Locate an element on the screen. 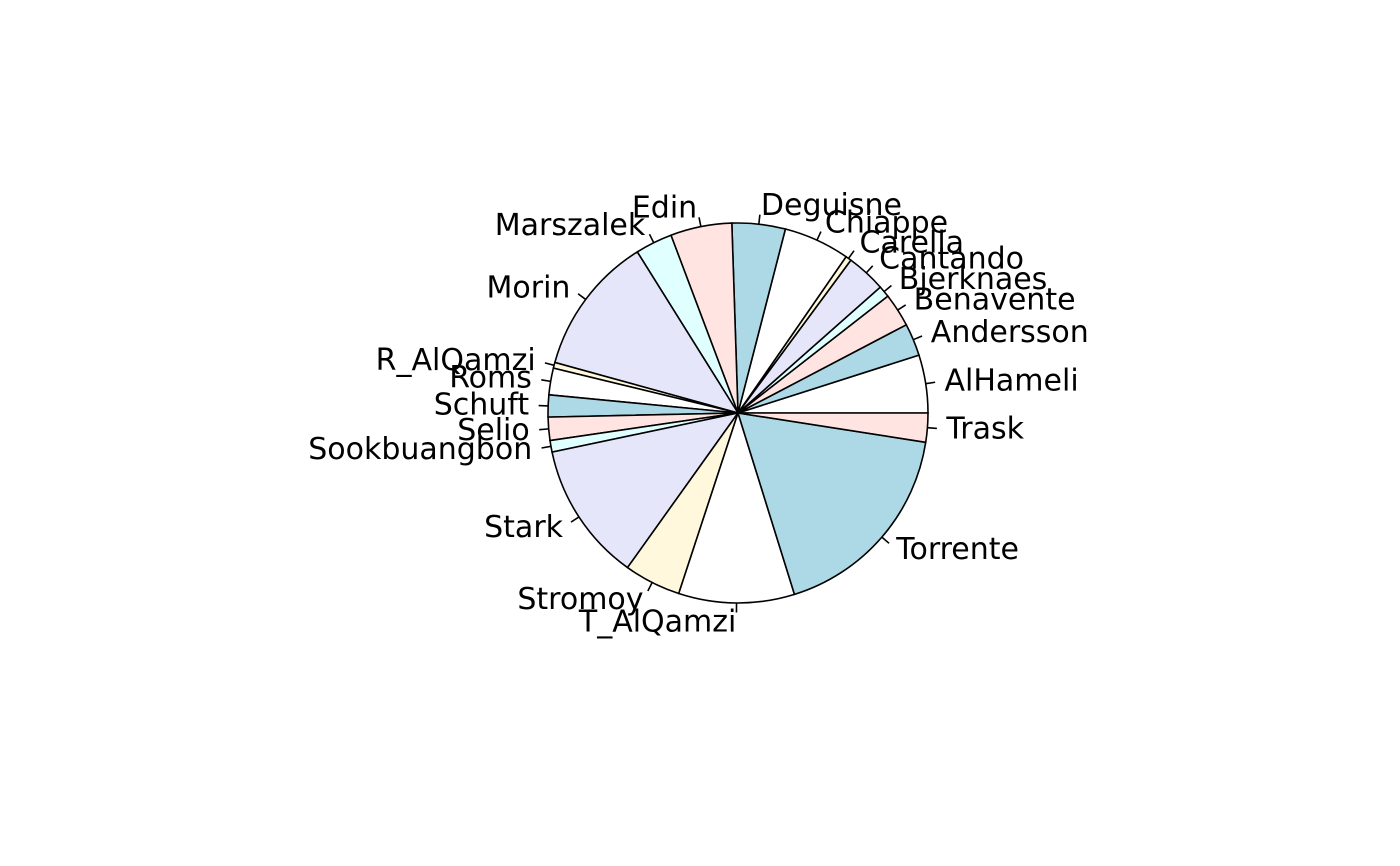 Image resolution: width=1400 pixels, height=866 pixels. label-marszalek: Marszalek is located at coordinates (570, 225).